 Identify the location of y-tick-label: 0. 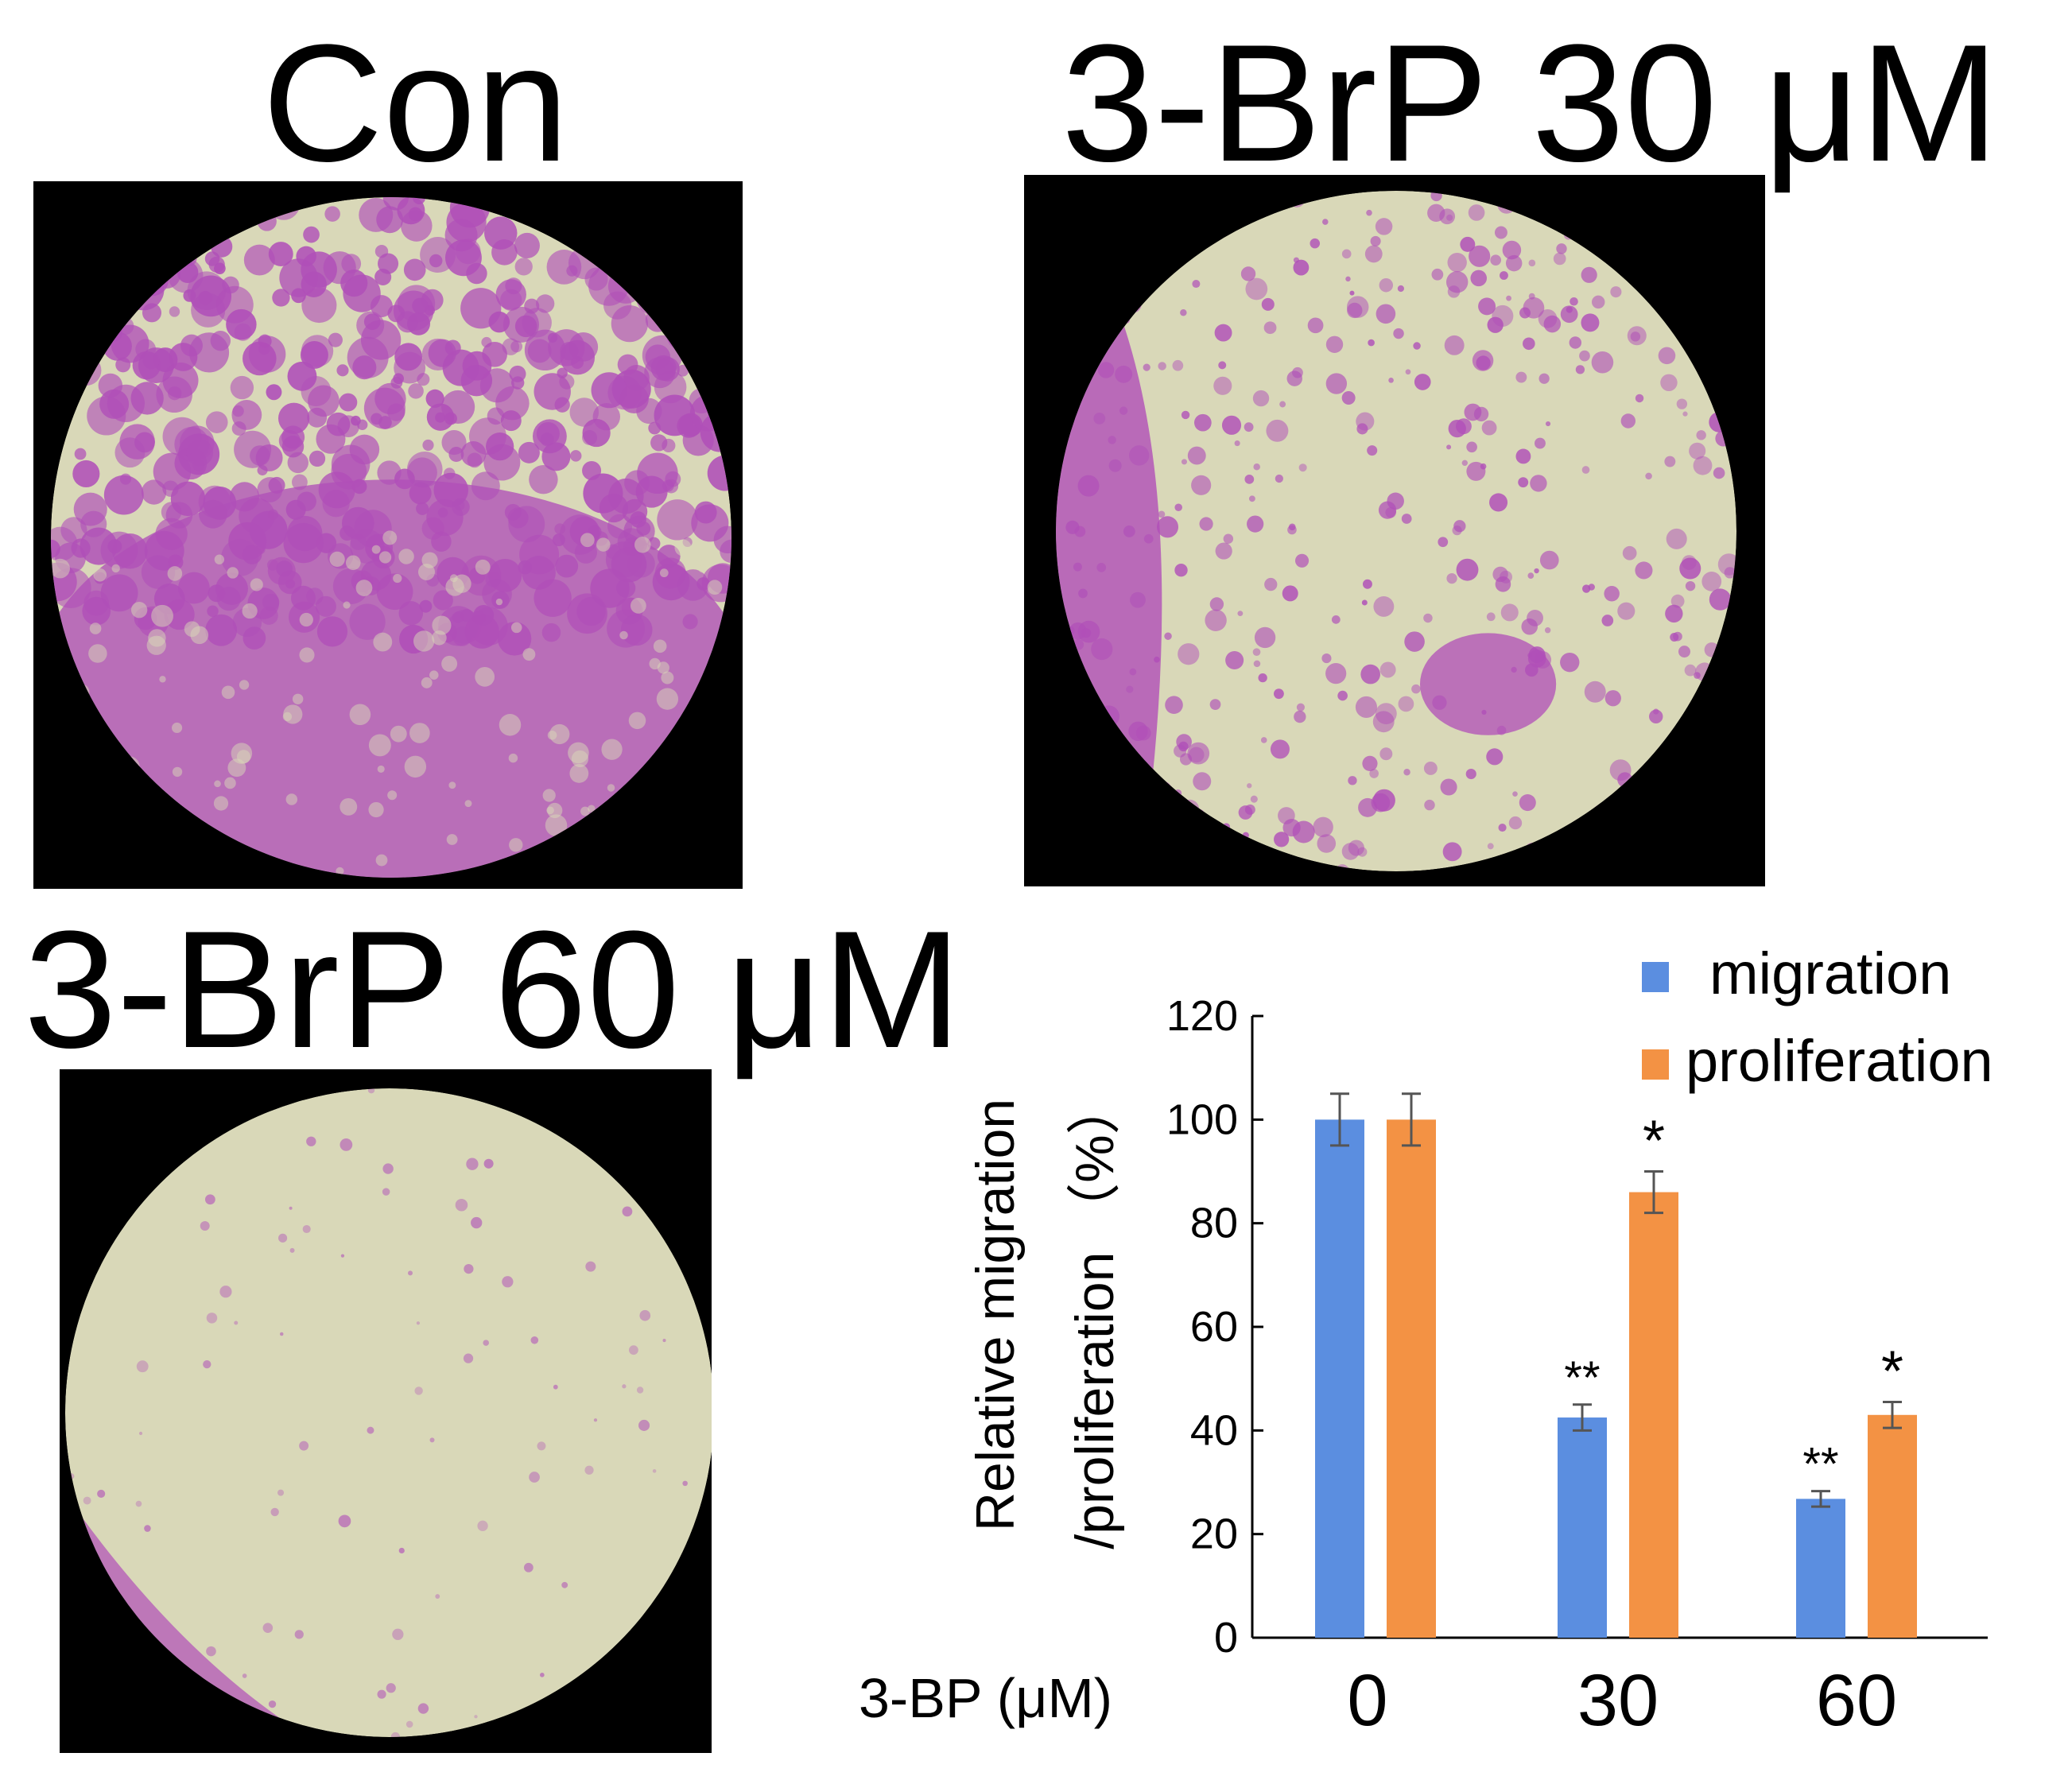
(1226, 1638).